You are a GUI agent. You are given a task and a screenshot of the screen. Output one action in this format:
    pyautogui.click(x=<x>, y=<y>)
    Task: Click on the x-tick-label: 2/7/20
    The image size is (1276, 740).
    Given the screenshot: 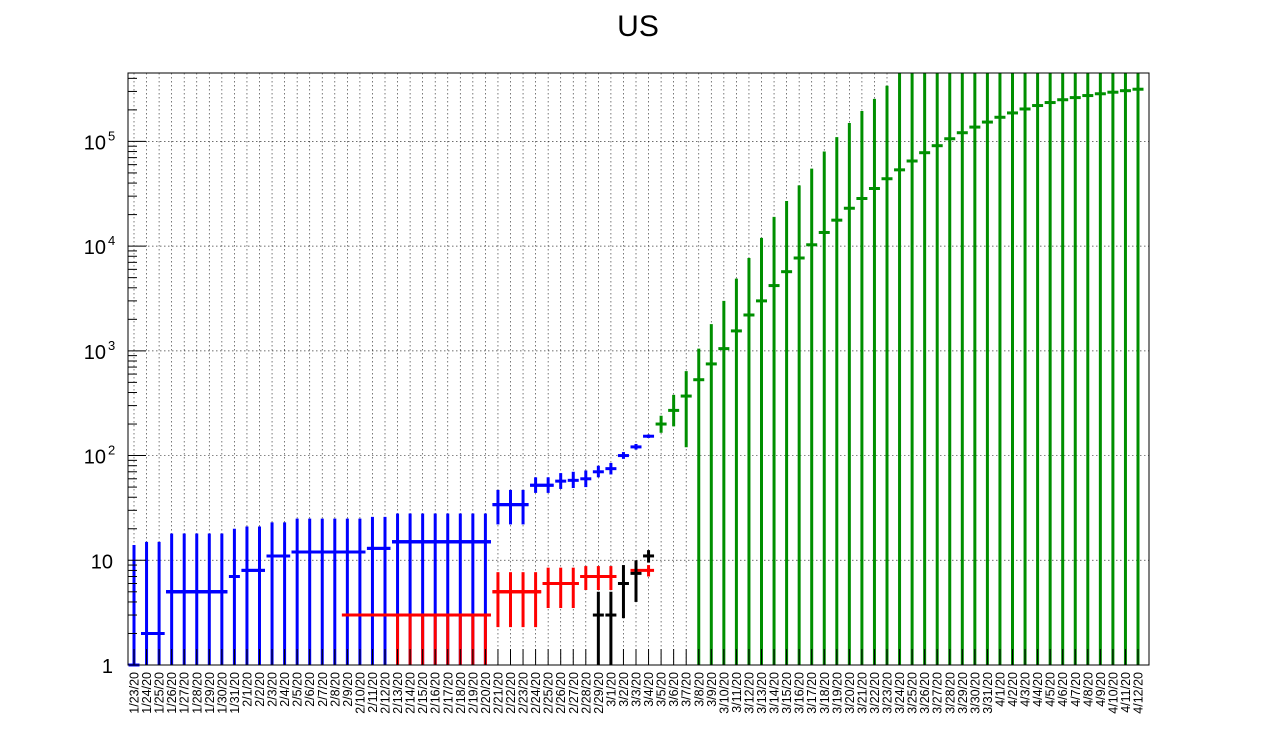 What is the action you would take?
    pyautogui.click(x=323, y=689)
    